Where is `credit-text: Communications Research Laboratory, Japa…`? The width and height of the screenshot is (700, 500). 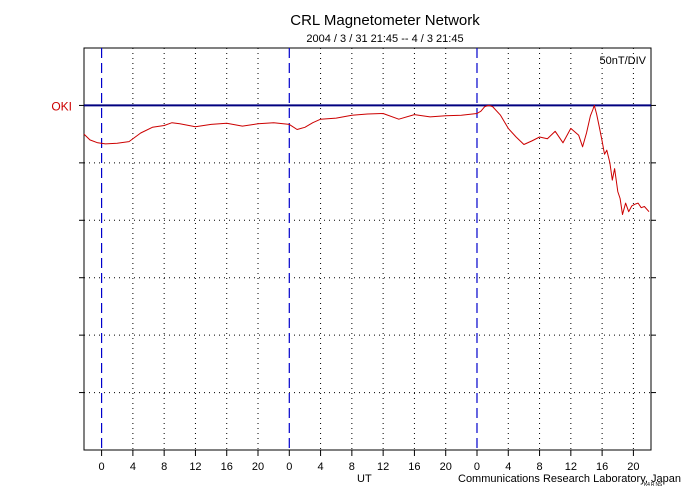
credit-text: Communications Research Laboratory, Japa… is located at coordinates (569, 479).